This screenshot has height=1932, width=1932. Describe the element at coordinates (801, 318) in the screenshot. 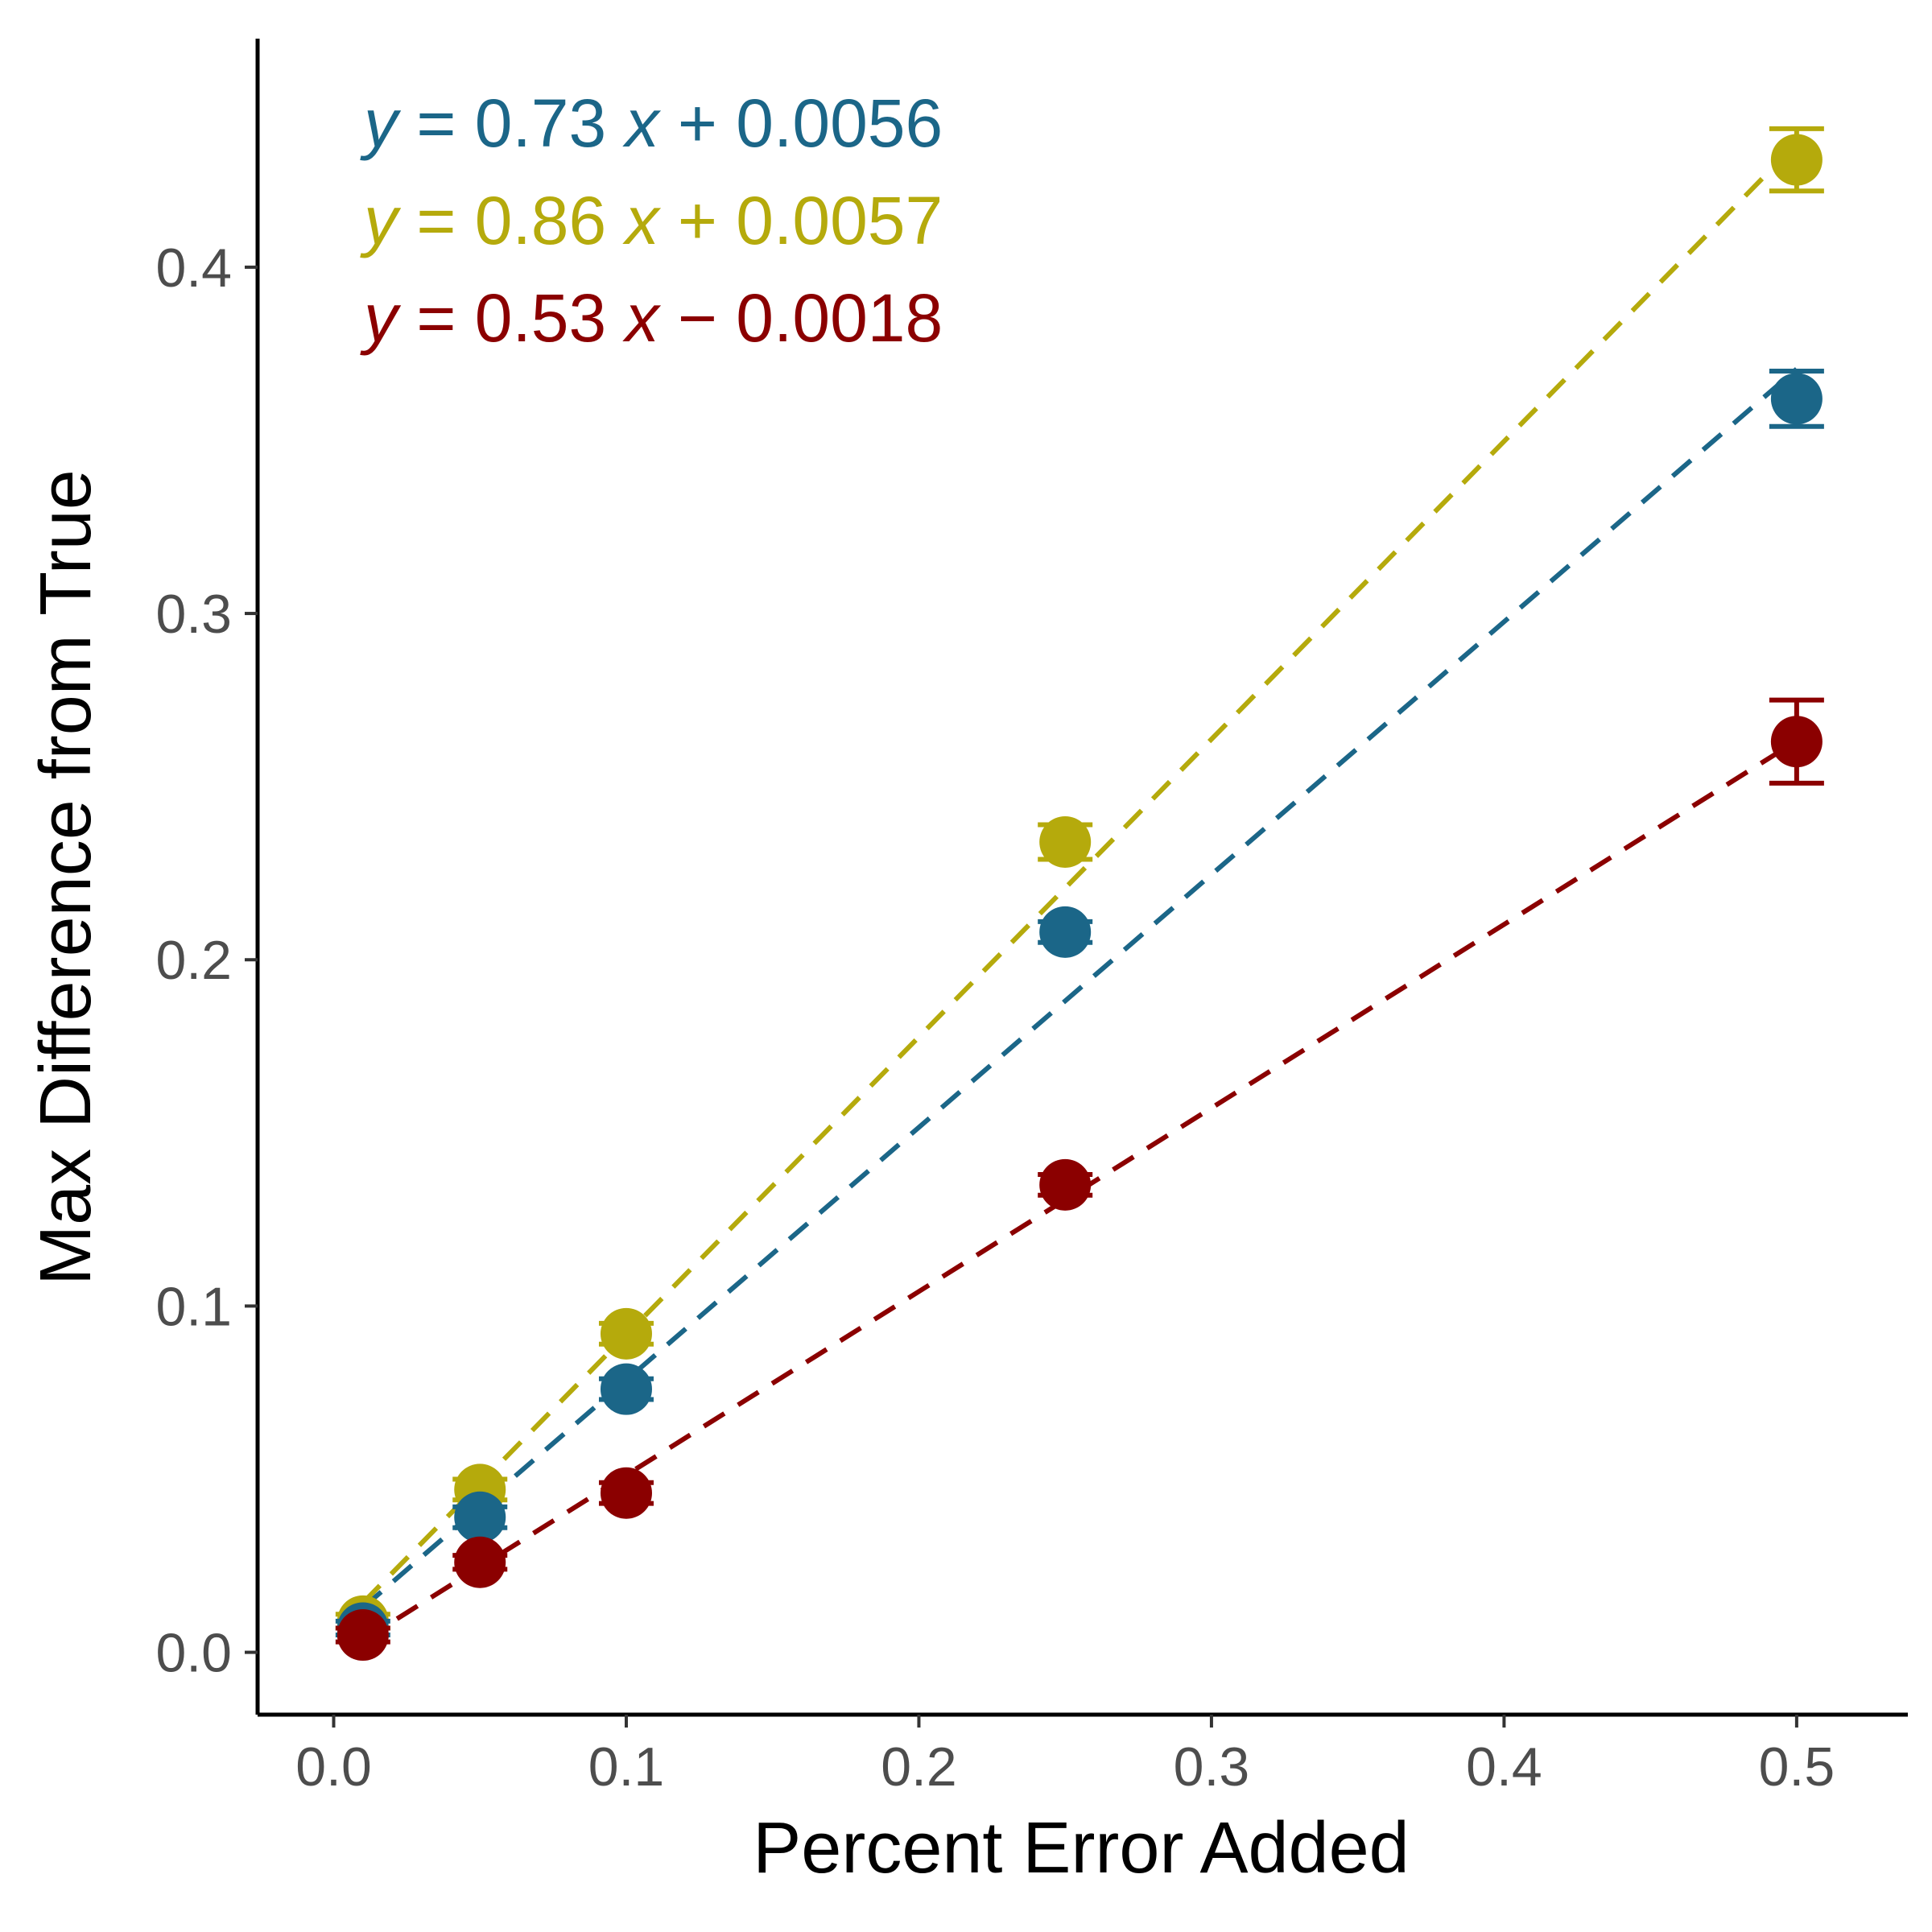

I see `equation-part: − 0.0018` at that location.